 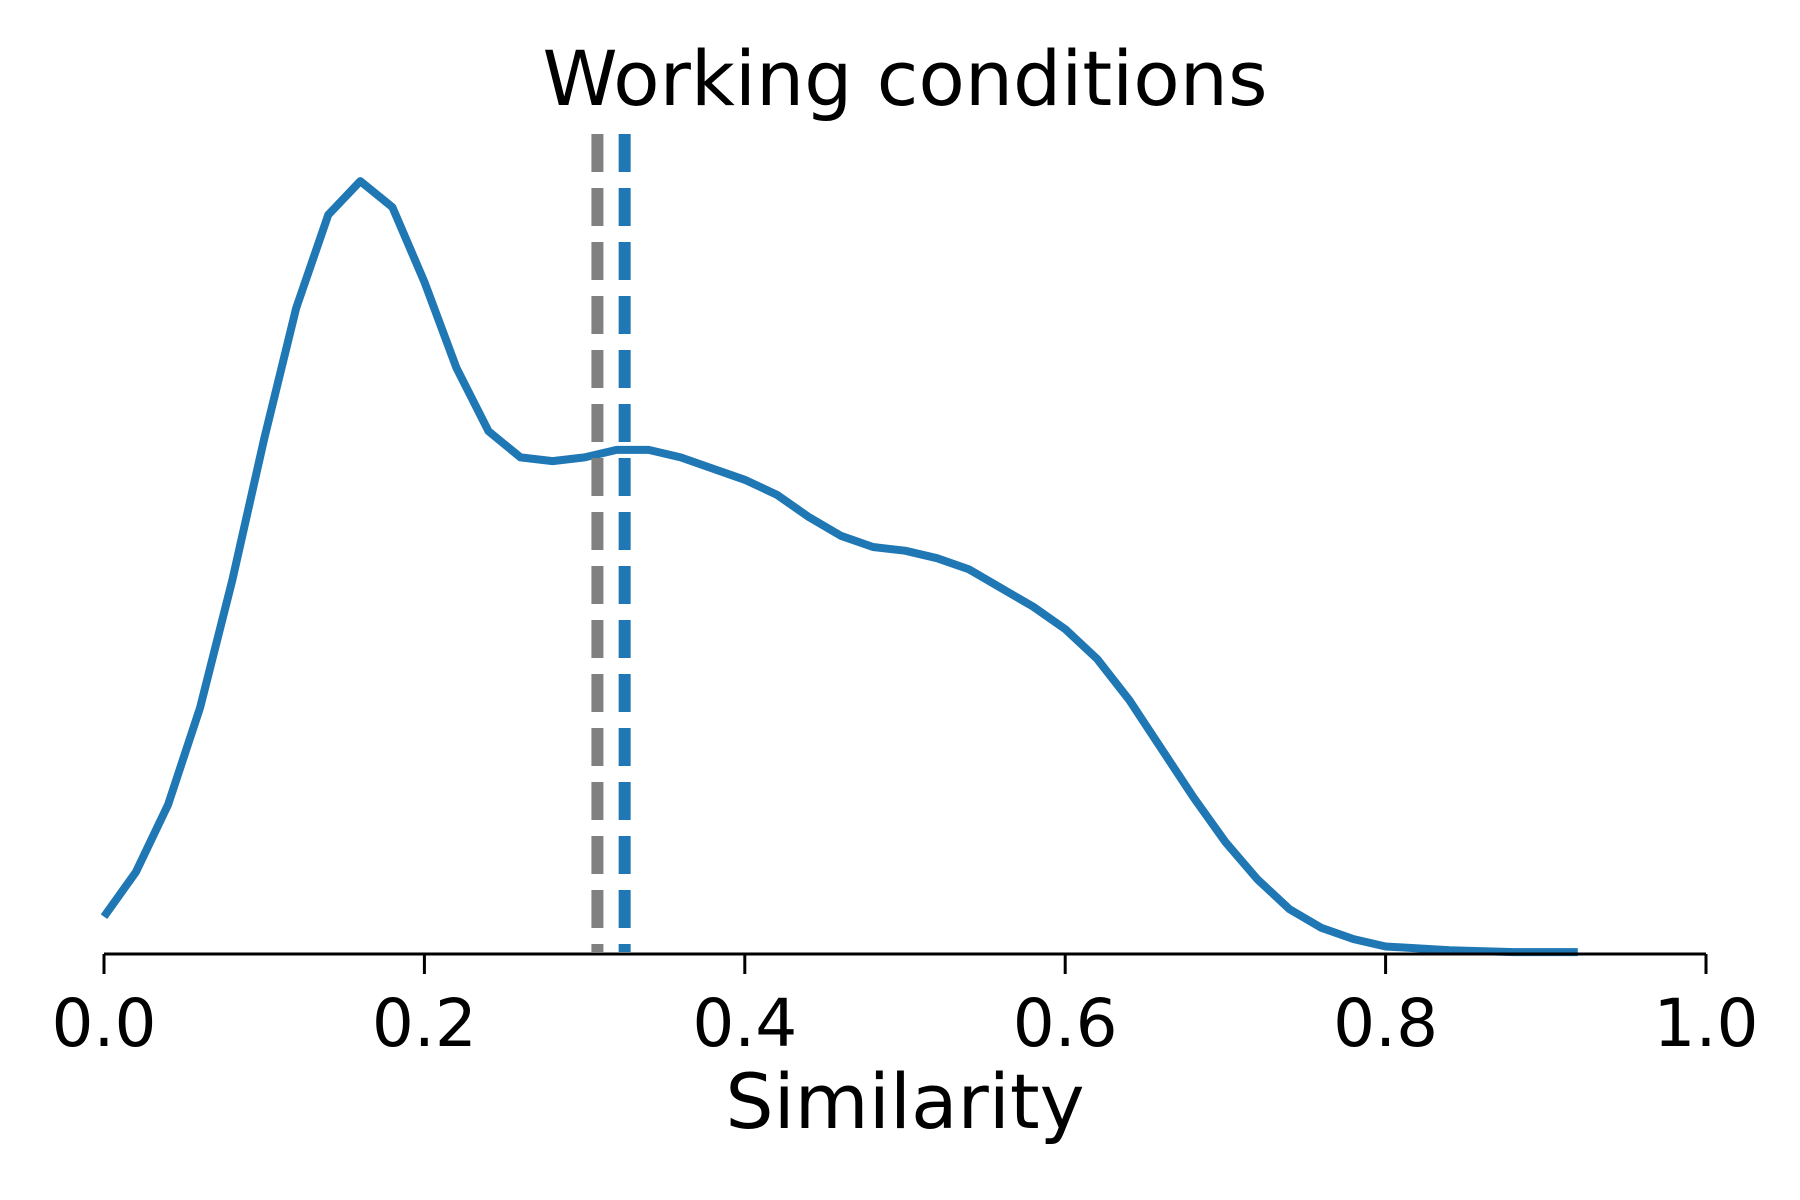 What do you see at coordinates (1385, 1023) in the screenshot?
I see `x-tick-label-4: 0.8` at bounding box center [1385, 1023].